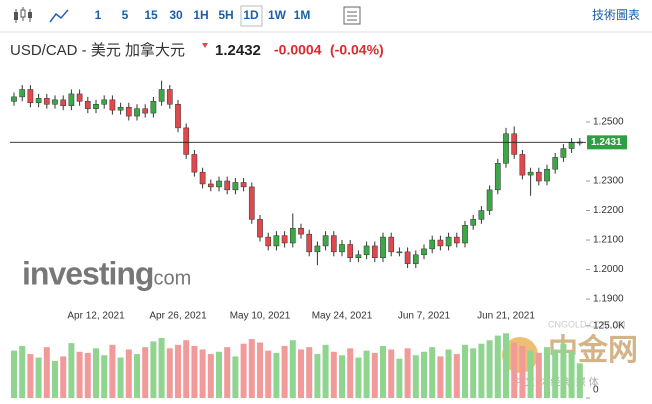 This screenshot has width=652, height=404. Describe the element at coordinates (587, 324) in the screenshot. I see `cngold-url: CNGOLD.COM.CN` at that location.